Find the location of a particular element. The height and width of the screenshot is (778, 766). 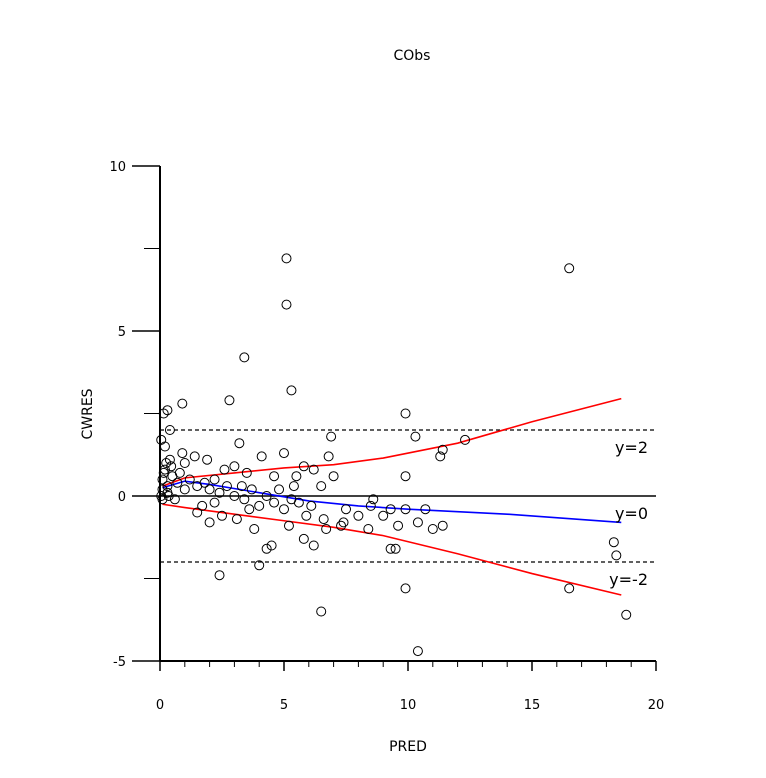

y-axis-title: CWRES is located at coordinates (88, 413).